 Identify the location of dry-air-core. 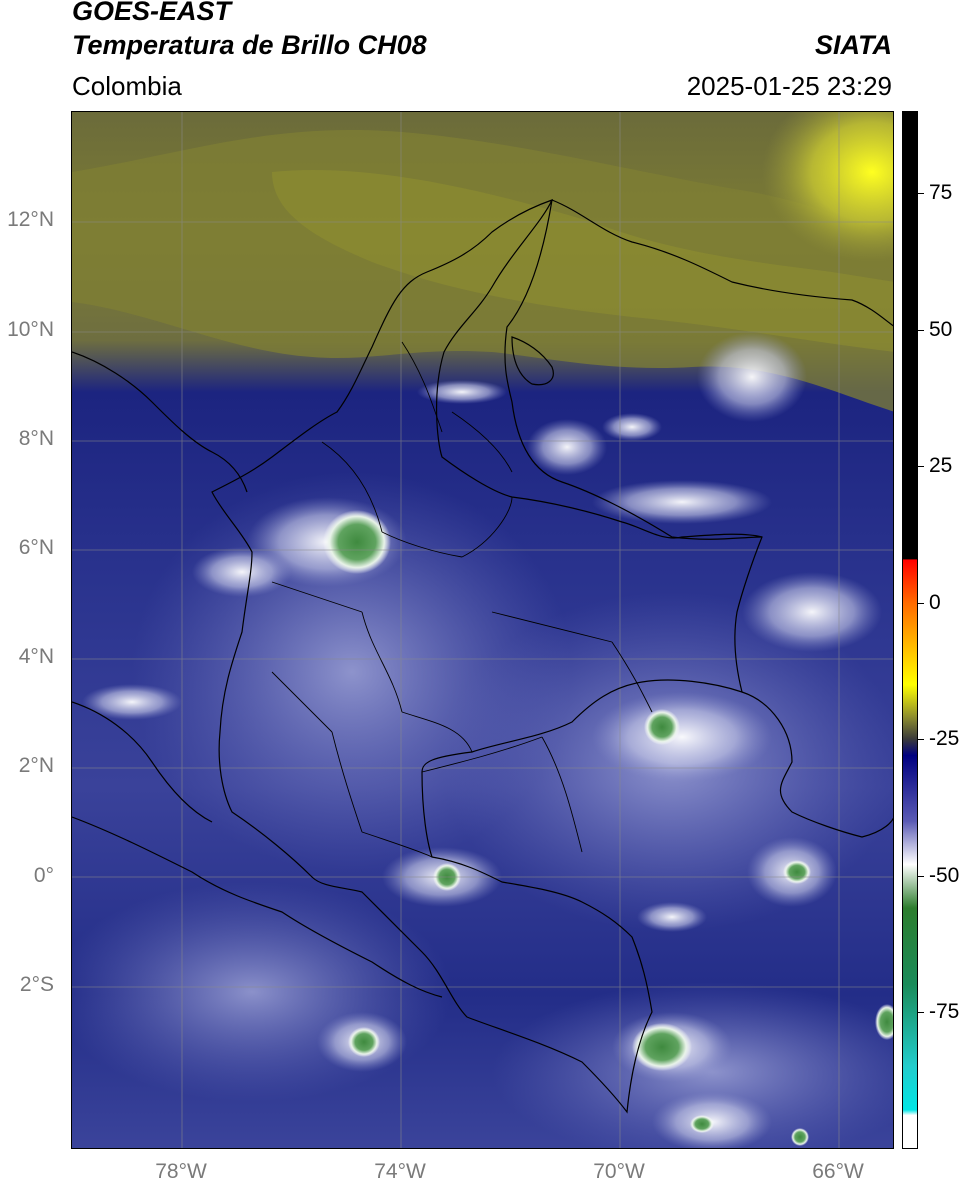
(582, 261).